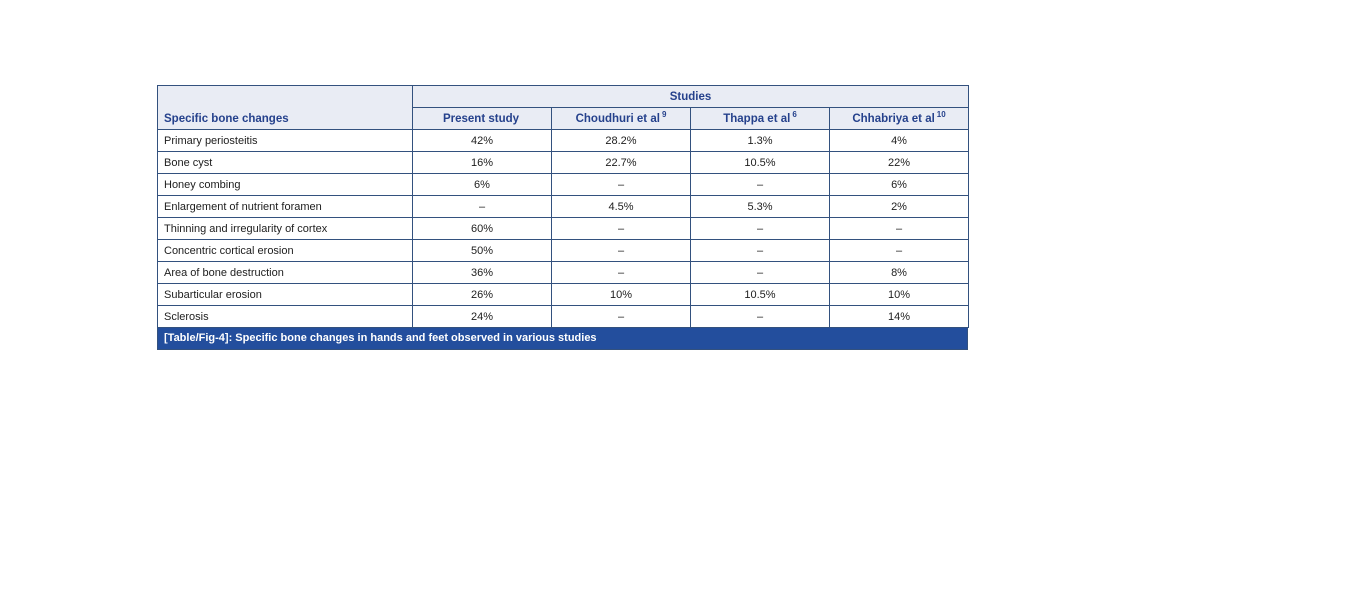 The width and height of the screenshot is (1354, 598). What do you see at coordinates (899, 206) in the screenshot?
I see `value-cell: 2%` at bounding box center [899, 206].